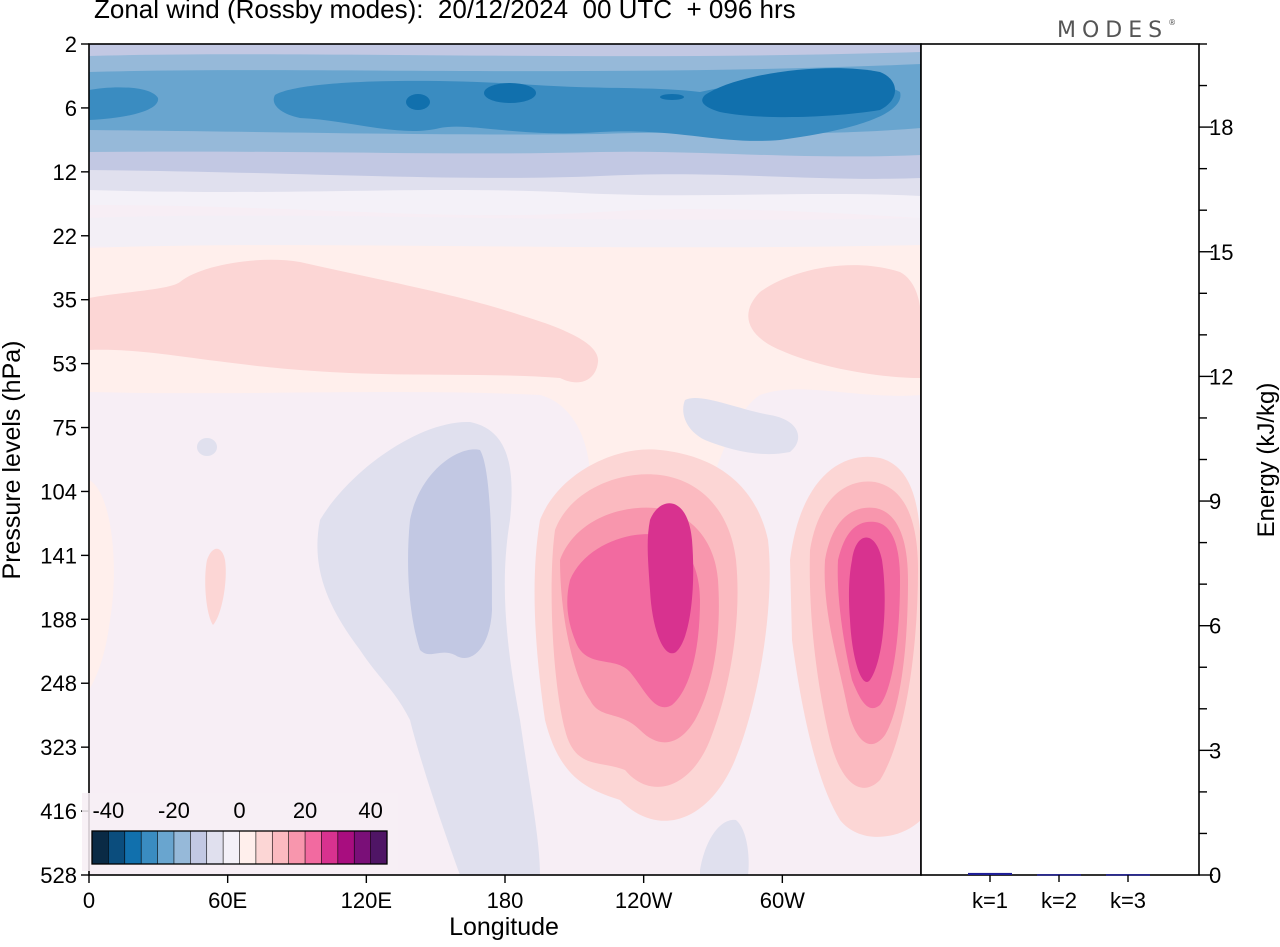 The width and height of the screenshot is (1280, 947). What do you see at coordinates (990, 873) in the screenshot?
I see `energy-bar-k=1` at bounding box center [990, 873].